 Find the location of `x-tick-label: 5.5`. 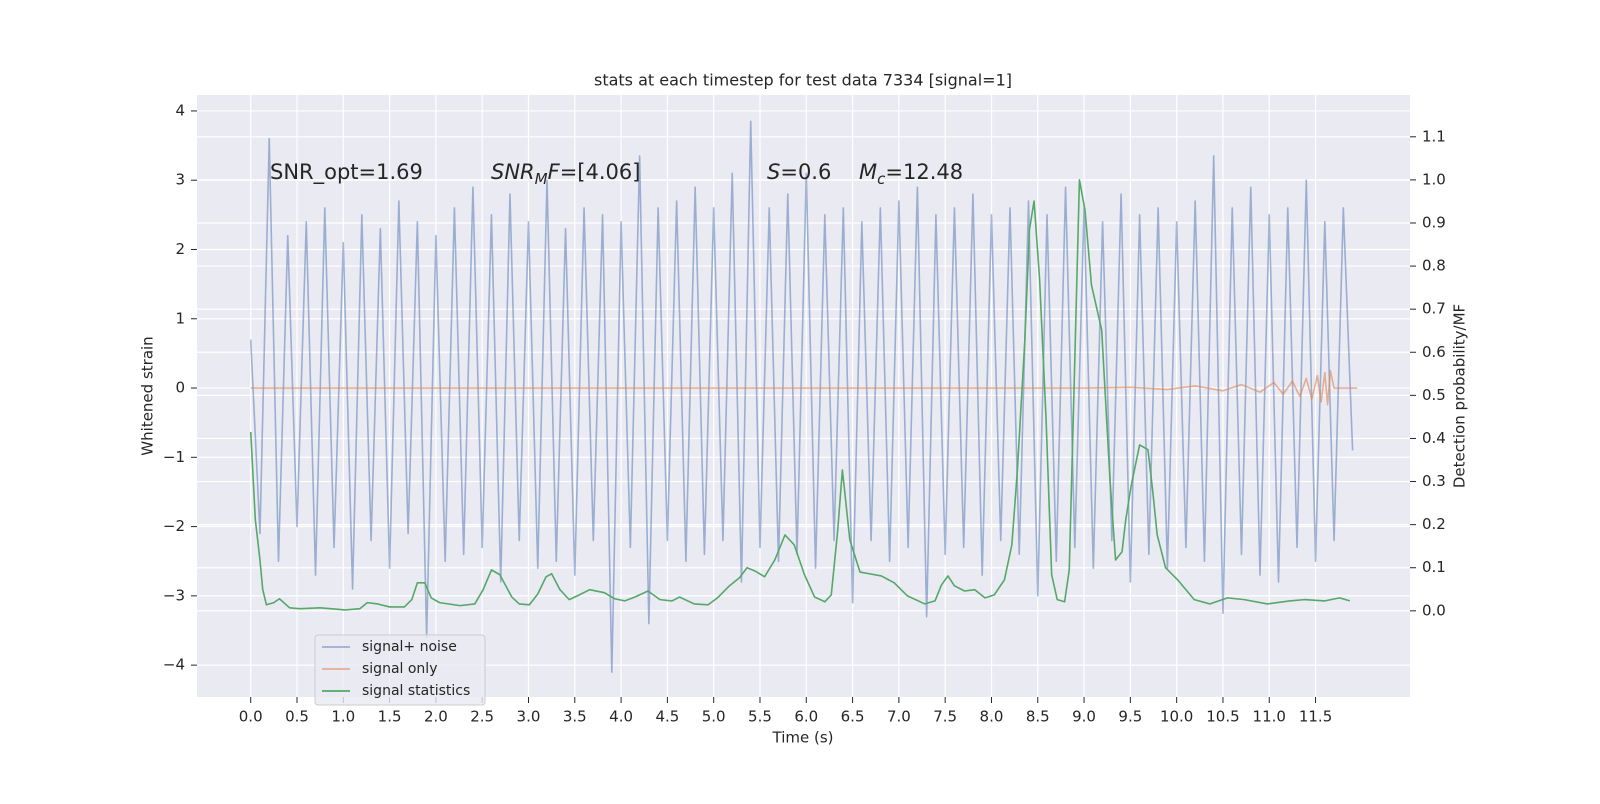

x-tick-label: 5.5 is located at coordinates (760, 717).